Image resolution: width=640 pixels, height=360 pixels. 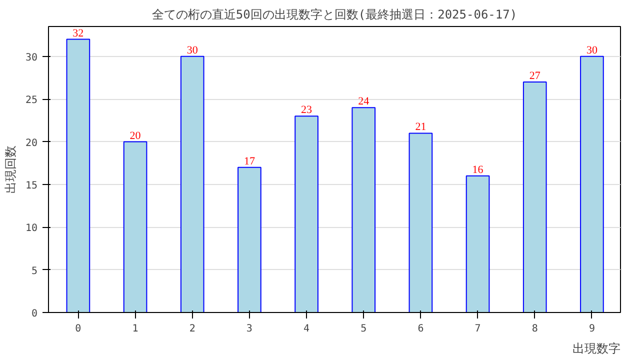 What do you see at coordinates (34, 271) in the screenshot?
I see `y-tick-label: 5` at bounding box center [34, 271].